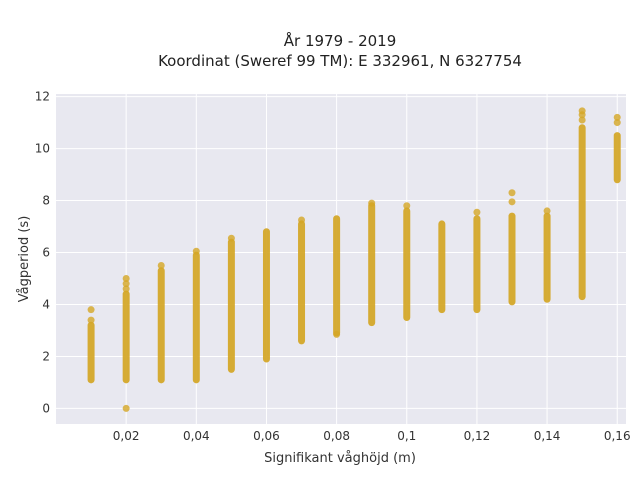 The width and height of the screenshot is (640, 480). What do you see at coordinates (617, 436) in the screenshot?
I see `x-tick-label: 0,16` at bounding box center [617, 436].